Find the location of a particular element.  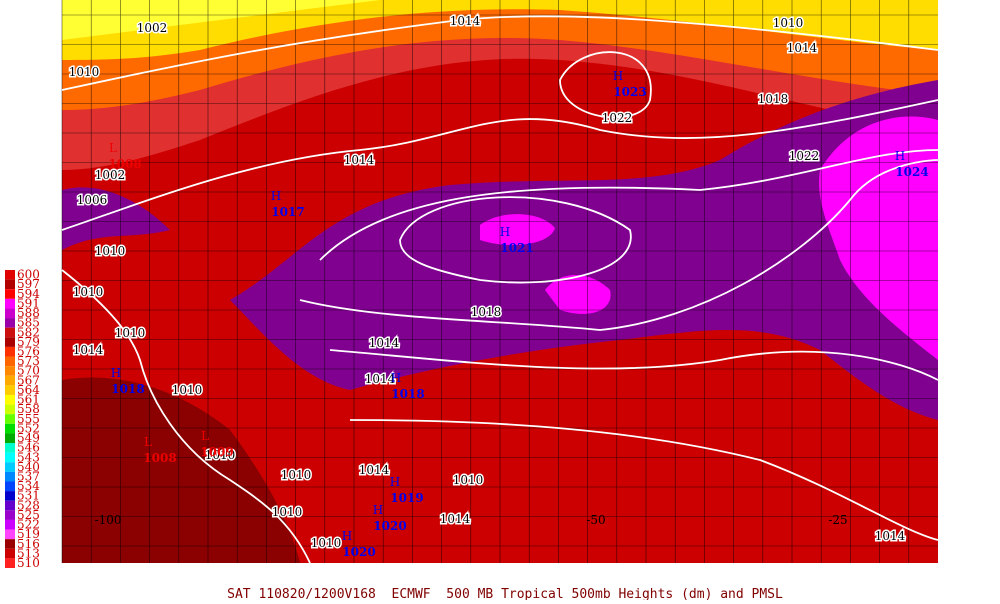

legend-label: 510 is located at coordinates (28, 563).